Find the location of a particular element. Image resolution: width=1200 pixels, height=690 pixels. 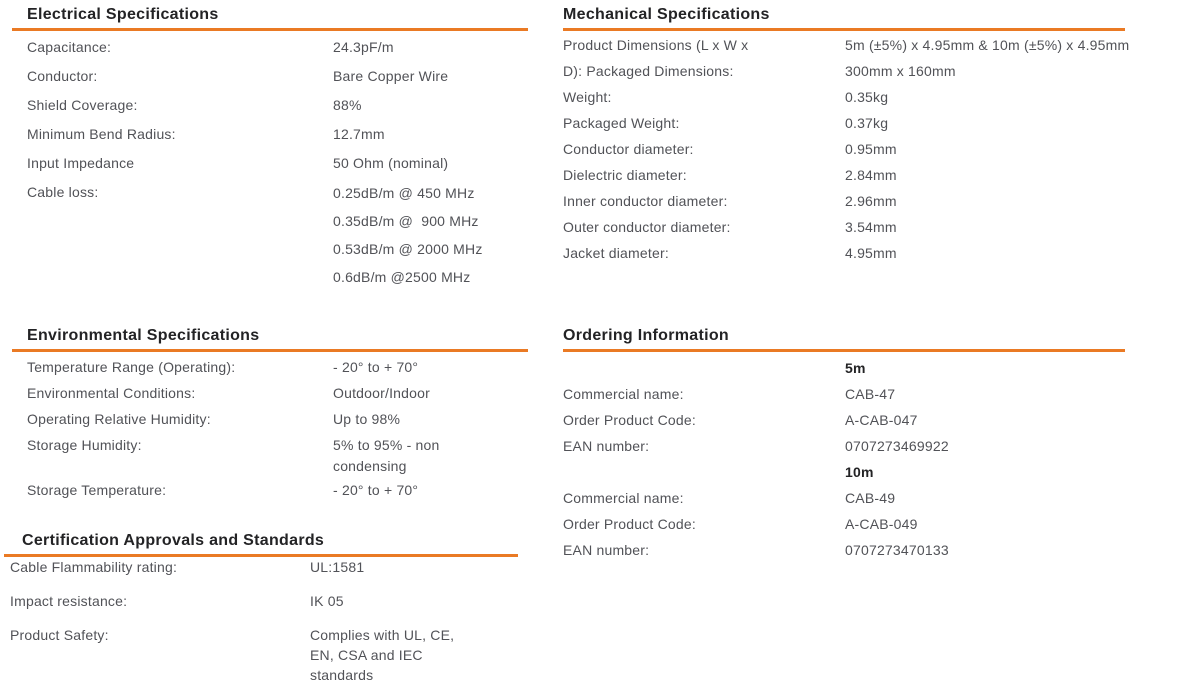

section-title-electrical: Electrical Specifications is located at coordinates (123, 14).